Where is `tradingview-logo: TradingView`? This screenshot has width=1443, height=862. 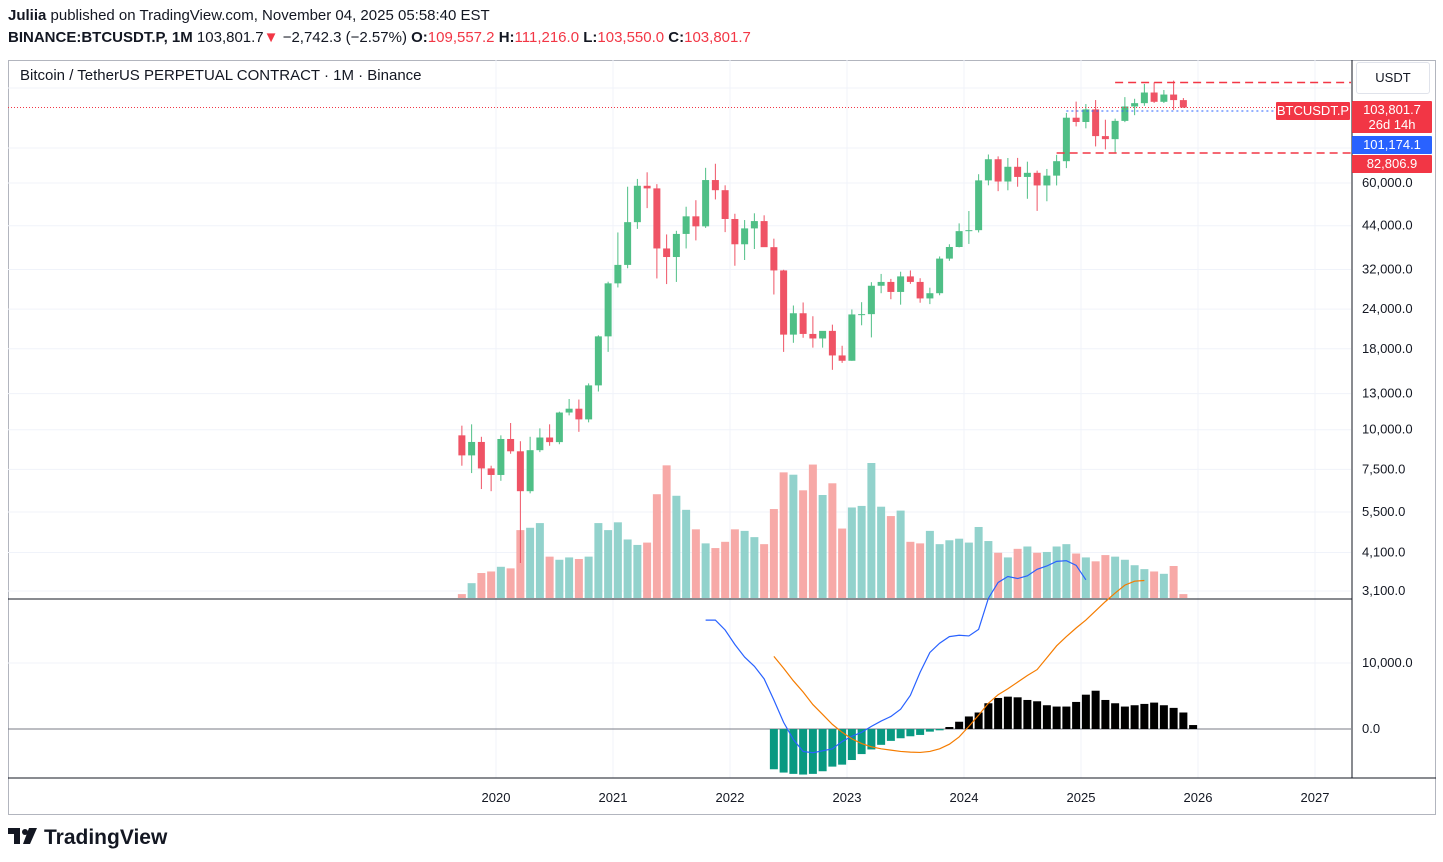
tradingview-logo: TradingView is located at coordinates (87, 838).